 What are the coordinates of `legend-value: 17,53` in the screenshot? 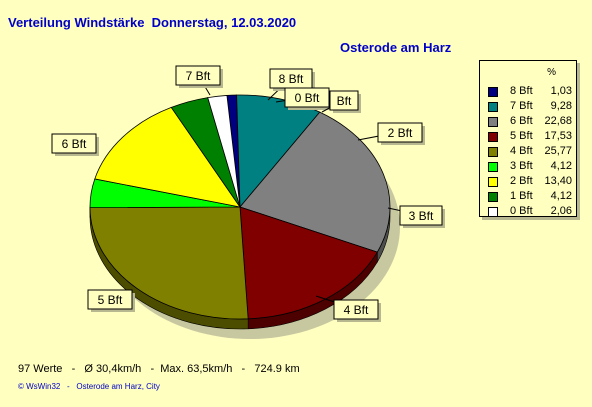 It's located at (558, 136).